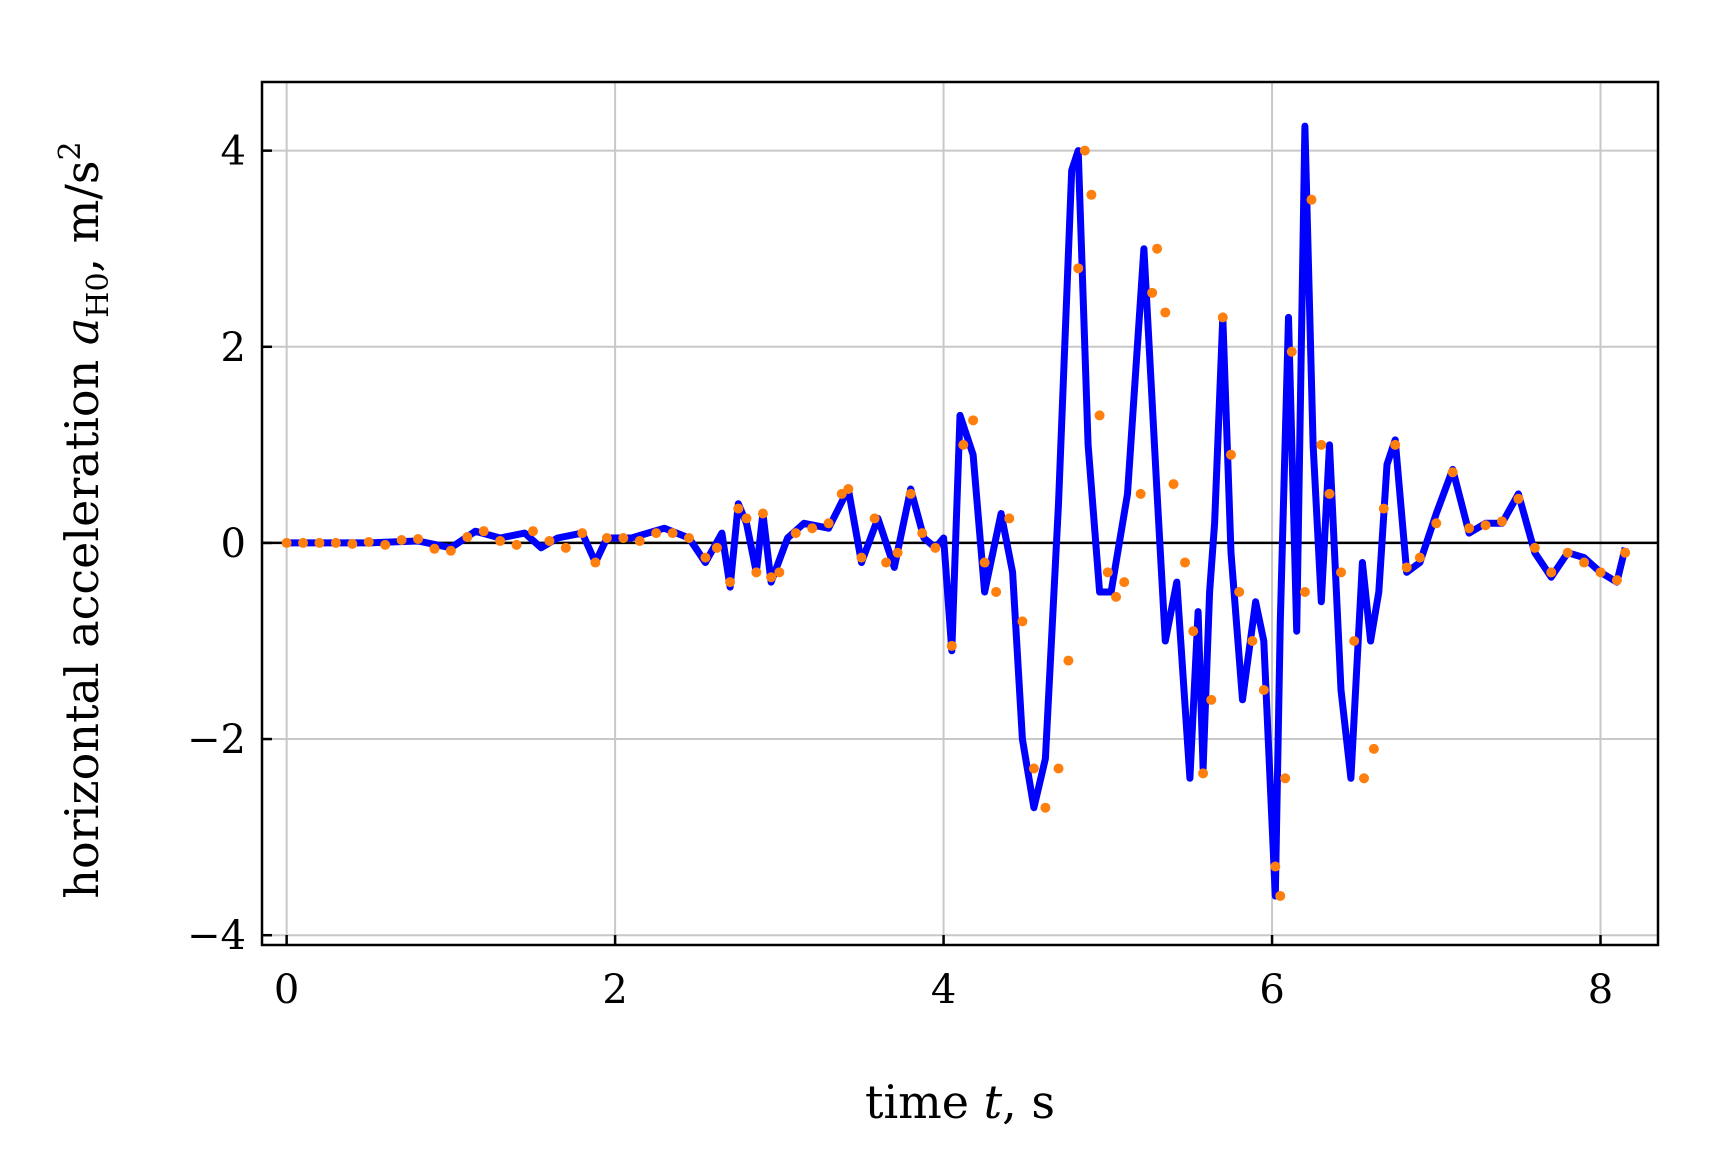 The height and width of the screenshot is (1160, 1713). What do you see at coordinates (216, 740) in the screenshot?
I see `y-tick-label: −2` at bounding box center [216, 740].